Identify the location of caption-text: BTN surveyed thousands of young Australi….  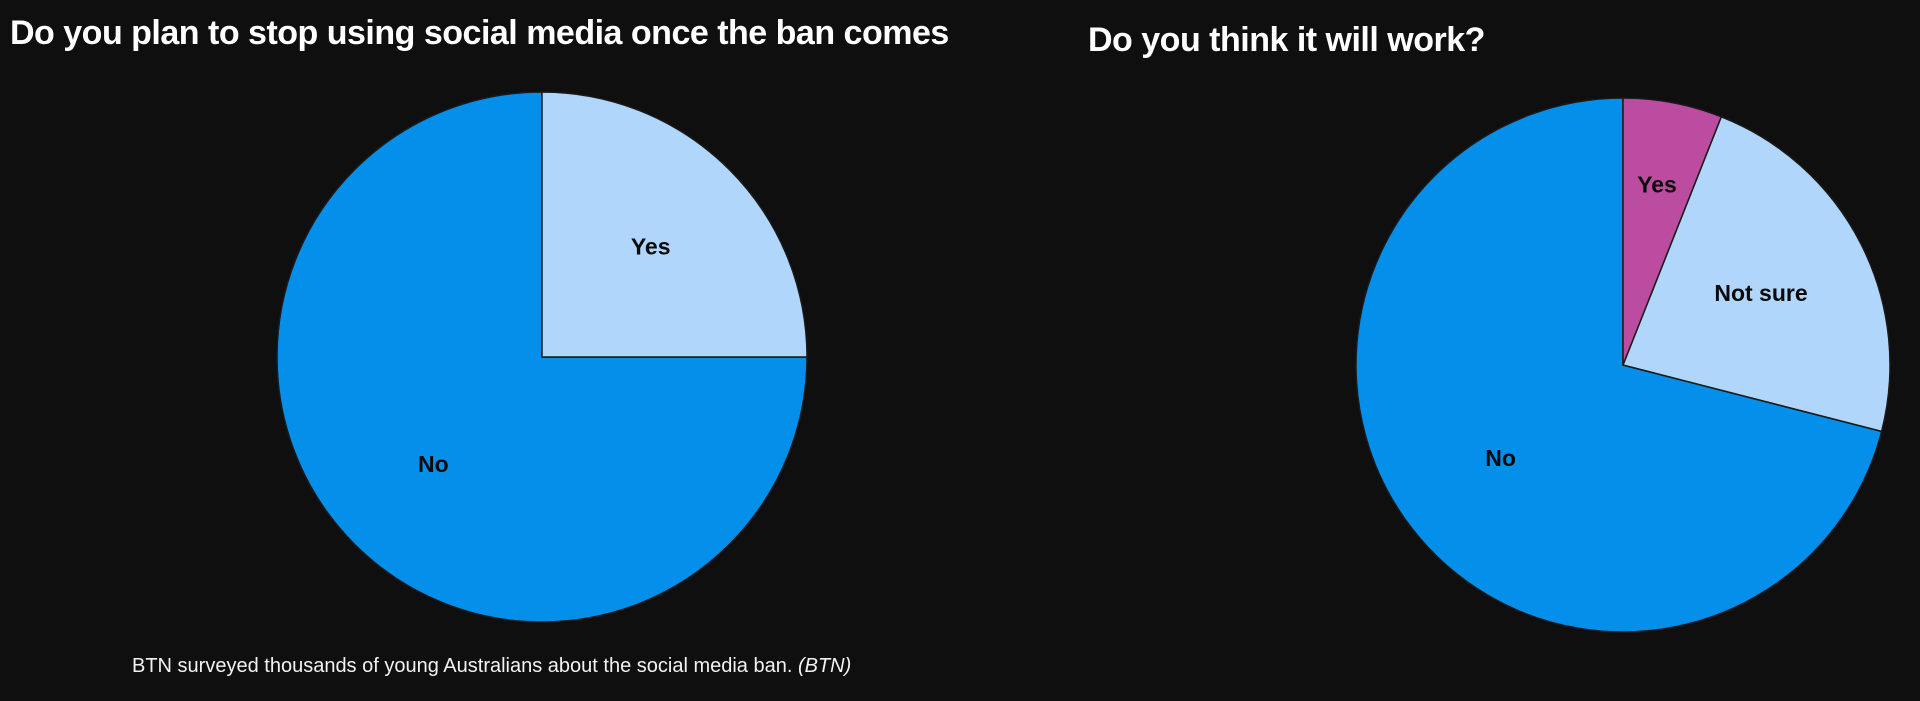
(462, 666).